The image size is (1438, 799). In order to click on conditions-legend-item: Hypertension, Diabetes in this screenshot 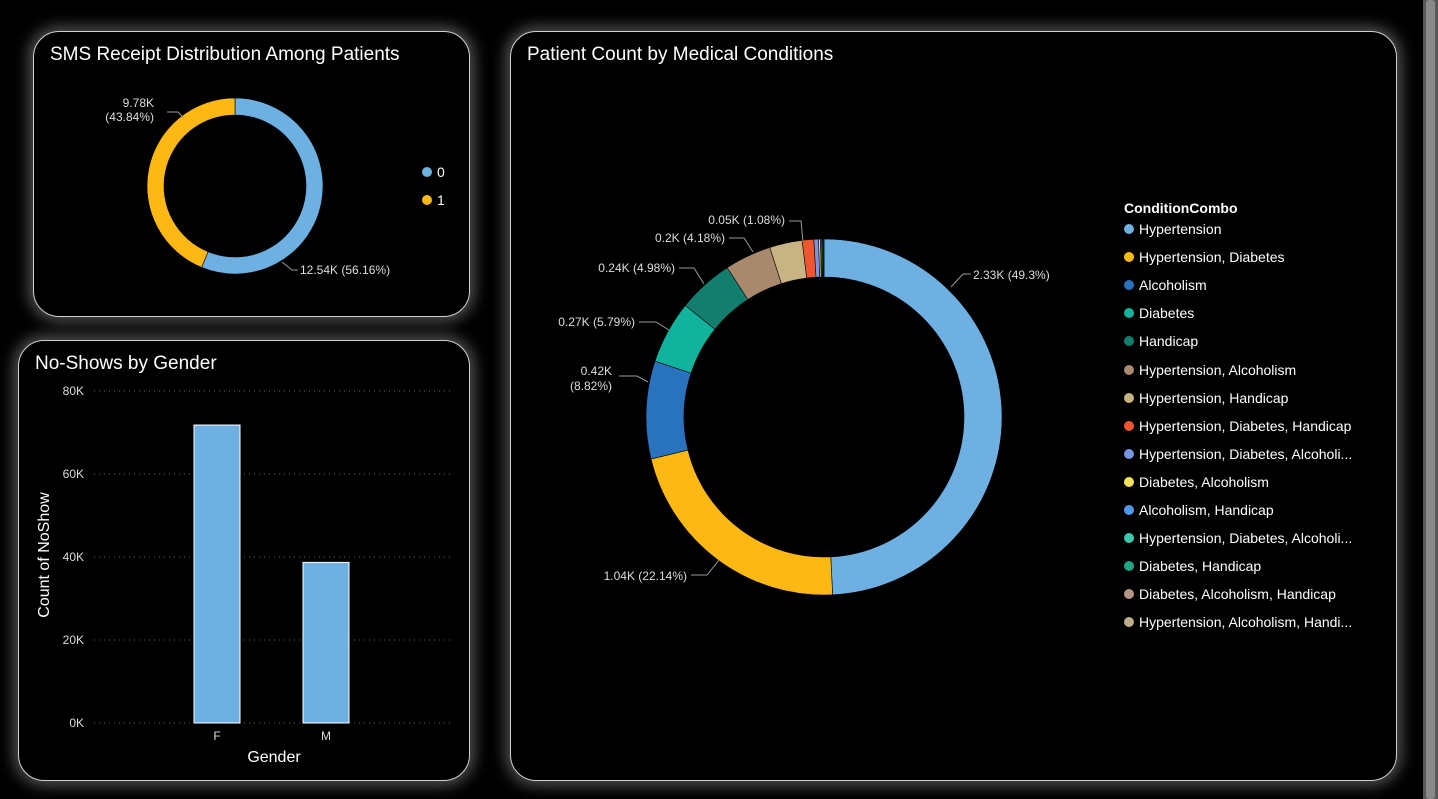, I will do `click(1204, 257)`.